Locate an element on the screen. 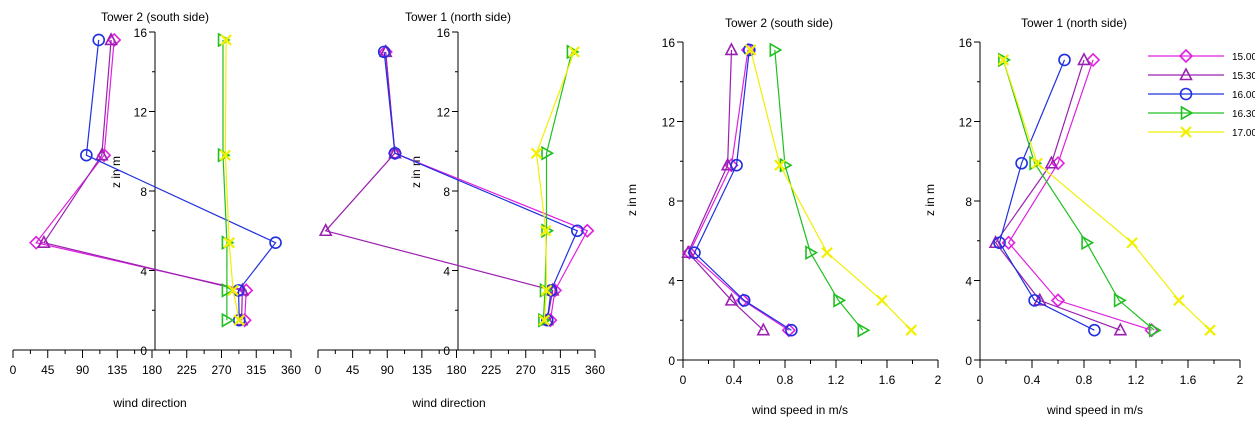  x-tick-label: 225 is located at coordinates (491, 370).